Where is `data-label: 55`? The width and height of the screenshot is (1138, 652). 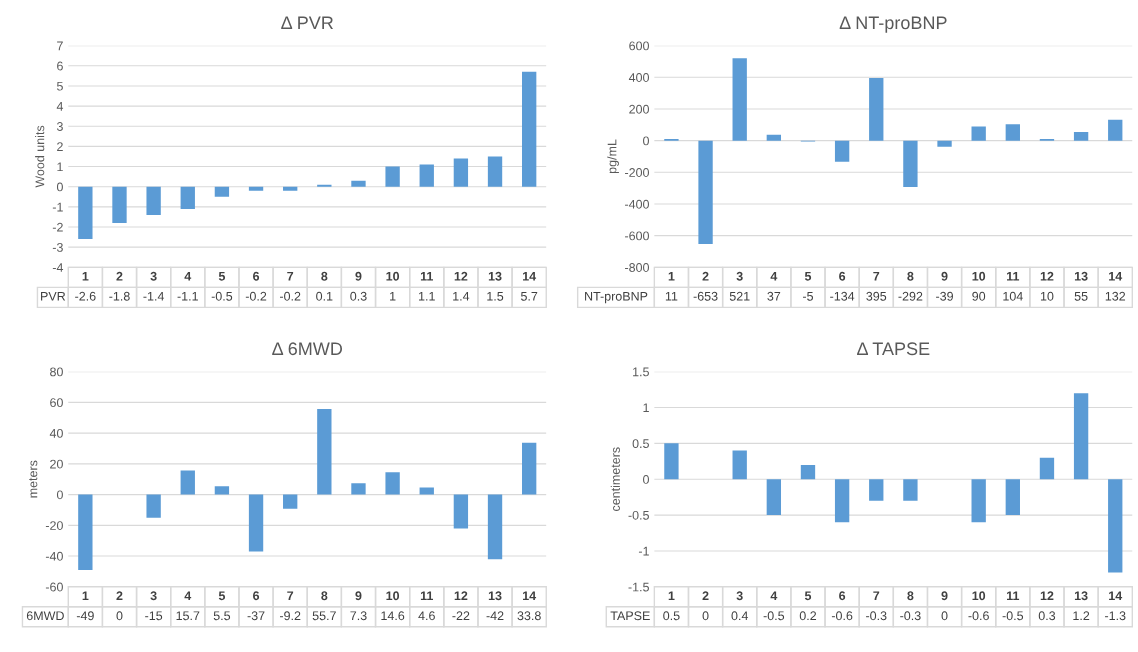 data-label: 55 is located at coordinates (1081, 296).